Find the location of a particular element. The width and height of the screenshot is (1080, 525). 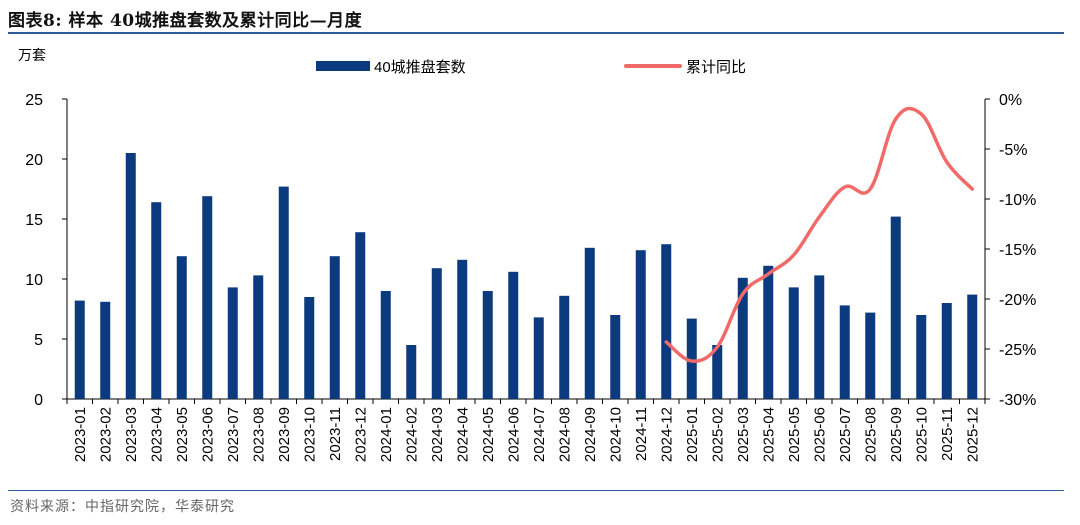

x-tick-label: 2024-07 is located at coordinates (539, 434).